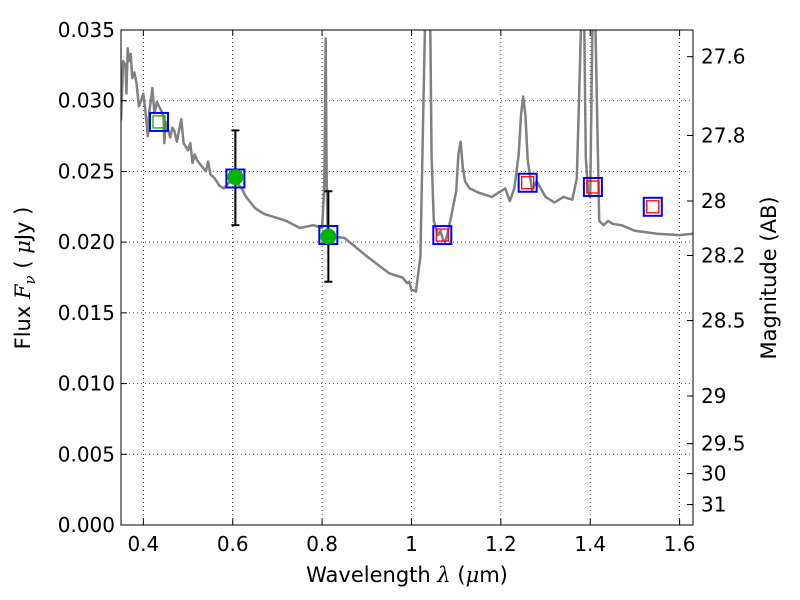 Image resolution: width=800 pixels, height=600 pixels. Describe the element at coordinates (322, 544) in the screenshot. I see `x-tick-label: 0.8` at that location.